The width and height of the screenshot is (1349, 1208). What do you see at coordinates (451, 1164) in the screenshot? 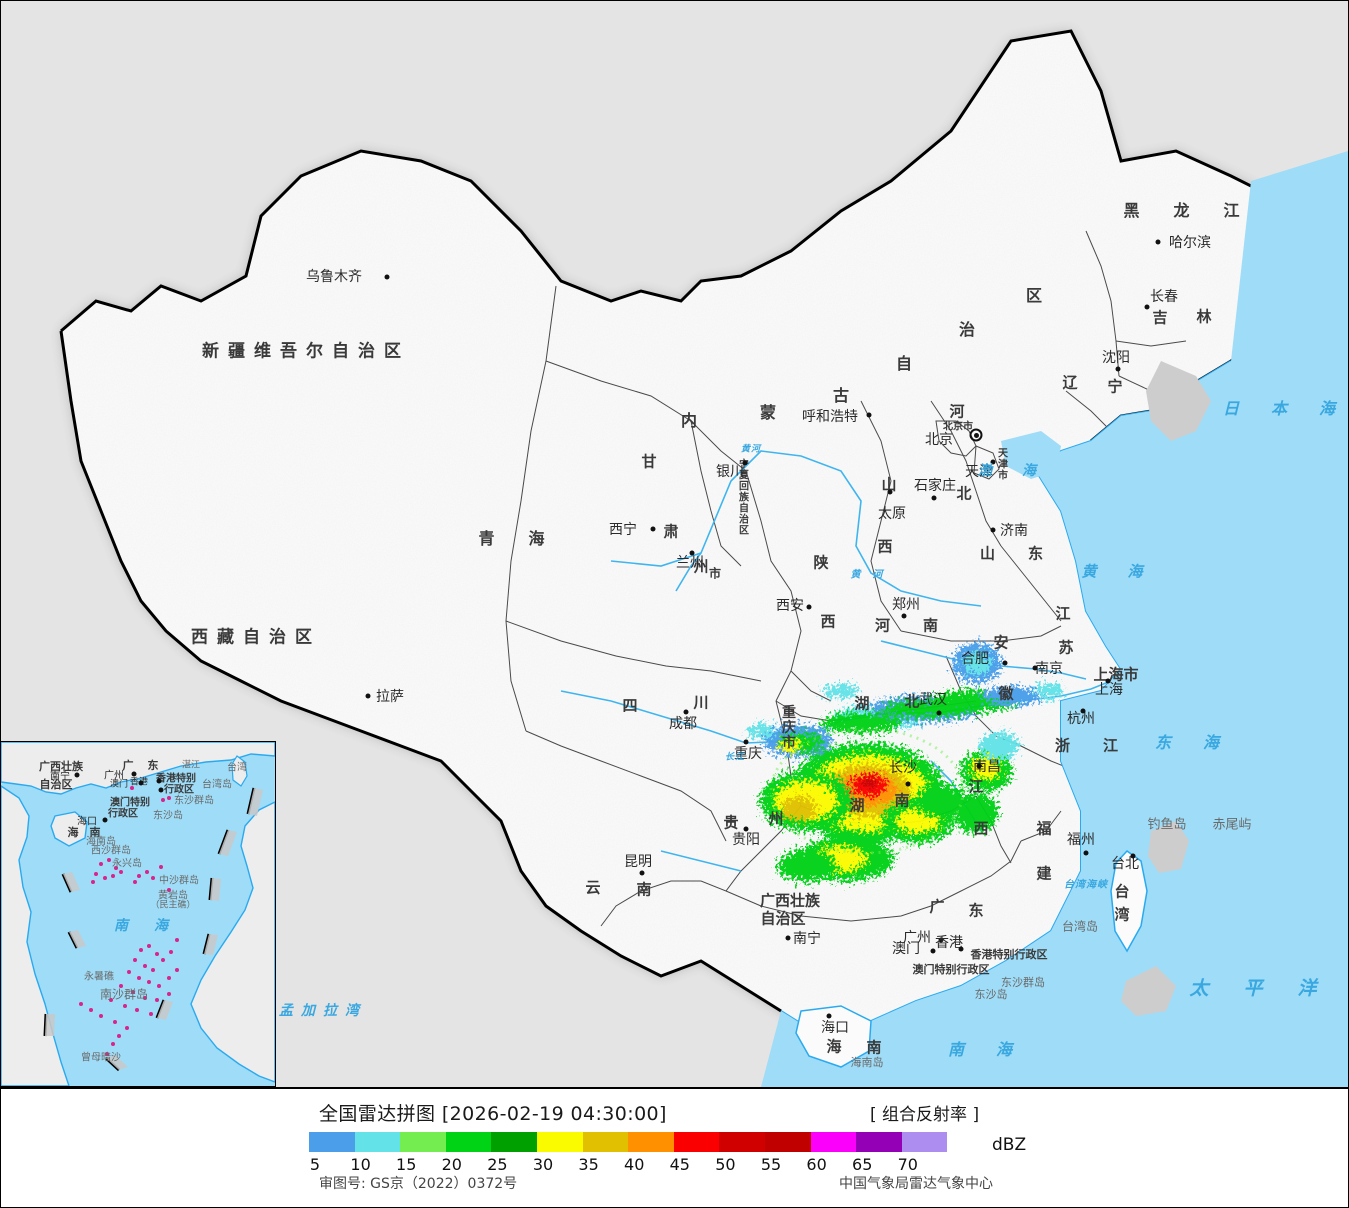
I see `colorbar-tick-20: 20` at bounding box center [451, 1164].